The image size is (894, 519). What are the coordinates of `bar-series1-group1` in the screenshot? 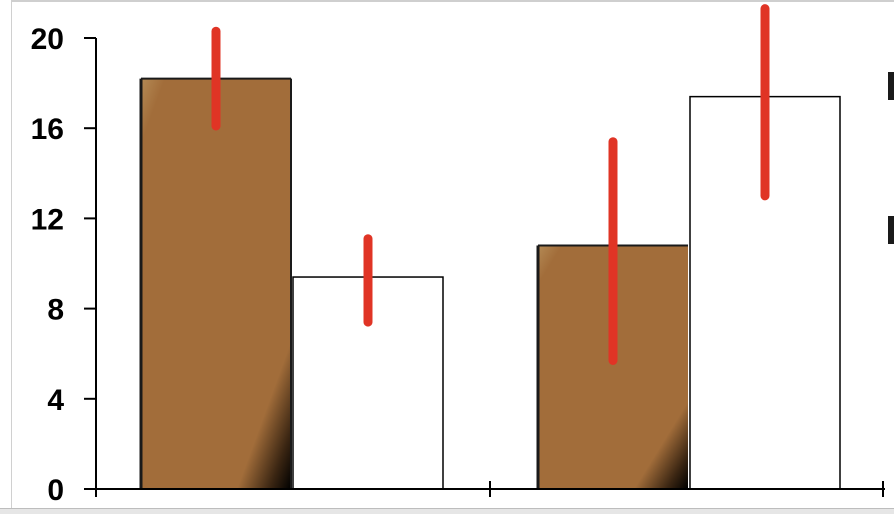 It's located at (216, 283).